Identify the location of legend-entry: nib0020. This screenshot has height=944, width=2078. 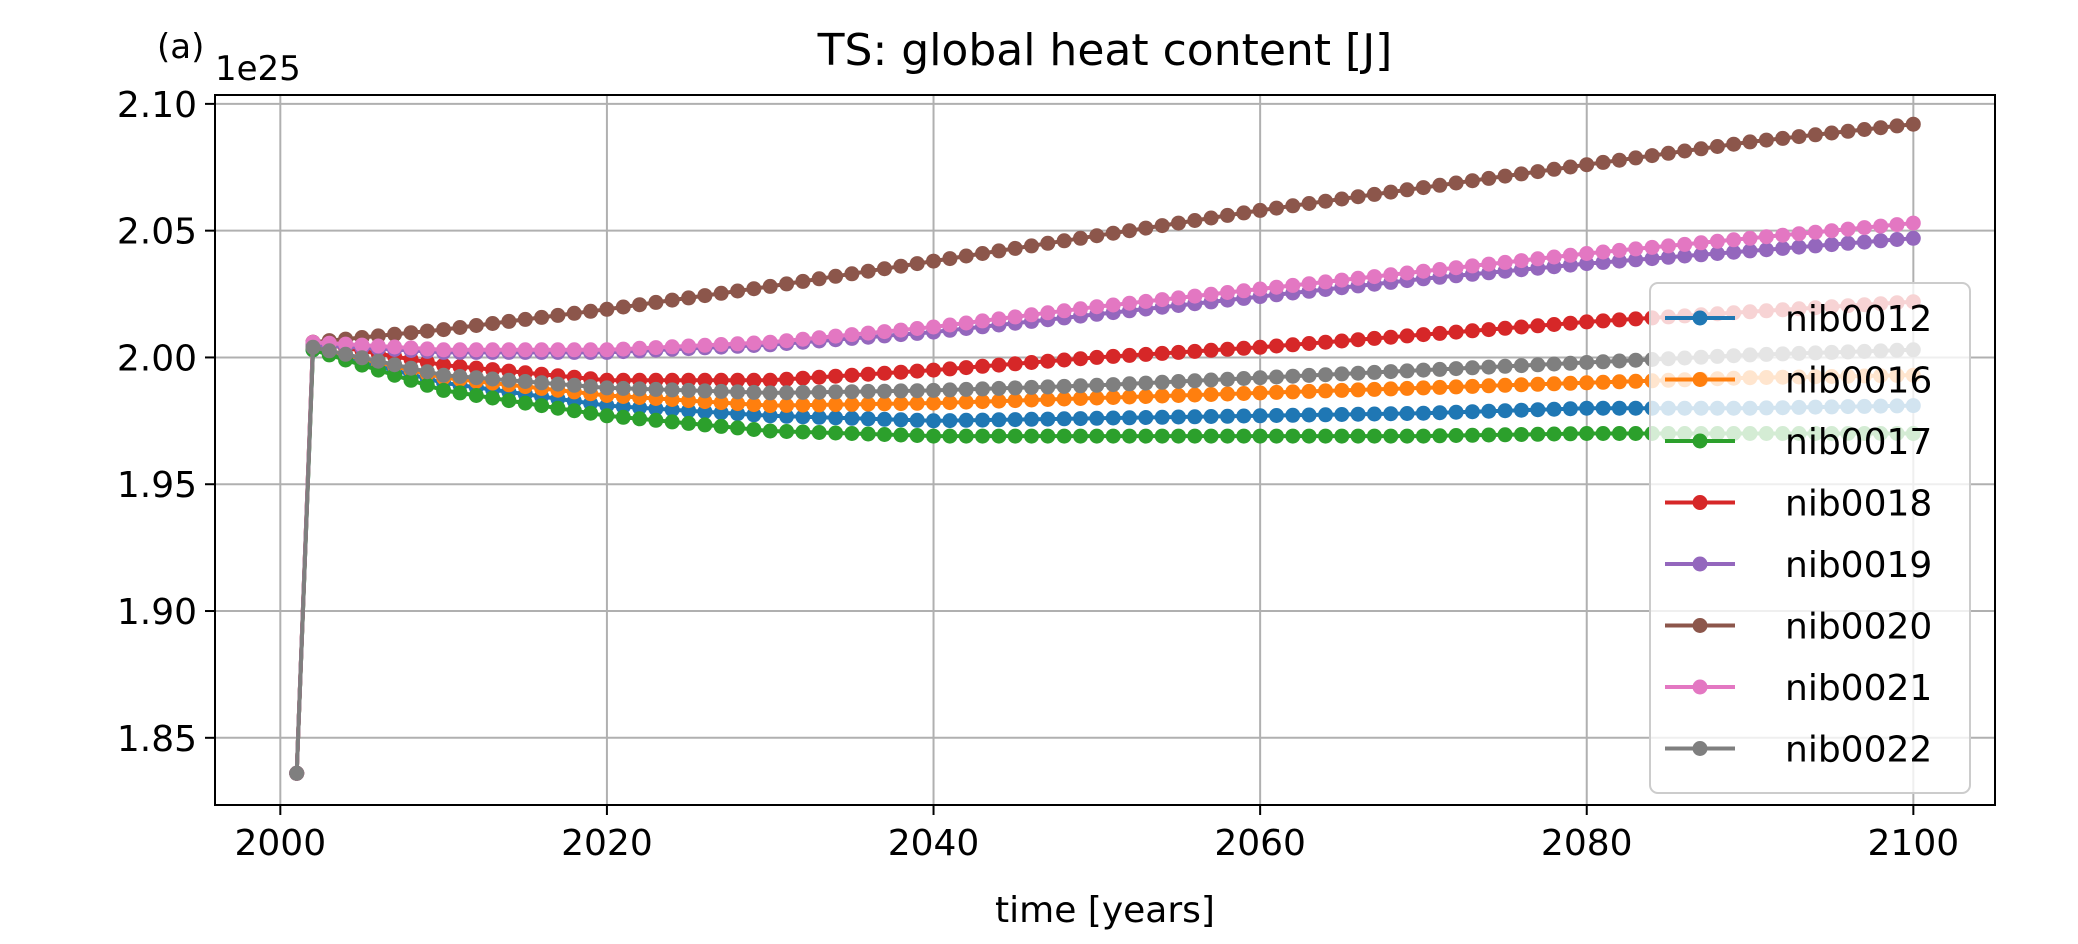
(1798, 627).